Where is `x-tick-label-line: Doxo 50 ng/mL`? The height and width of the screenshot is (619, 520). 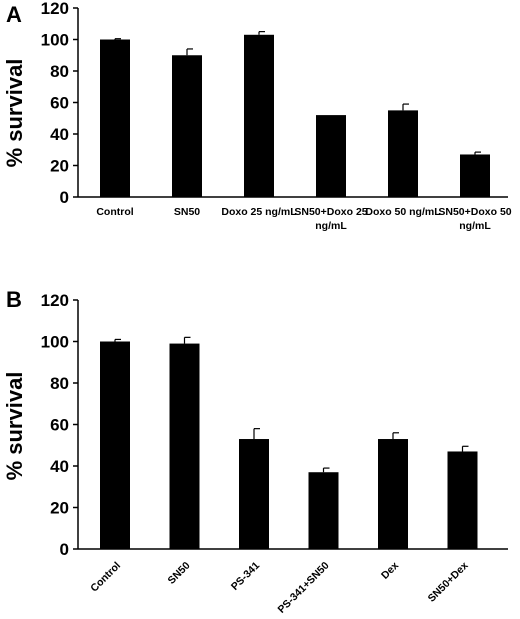
x-tick-label-line: Doxo 50 ng/mL is located at coordinates (403, 212).